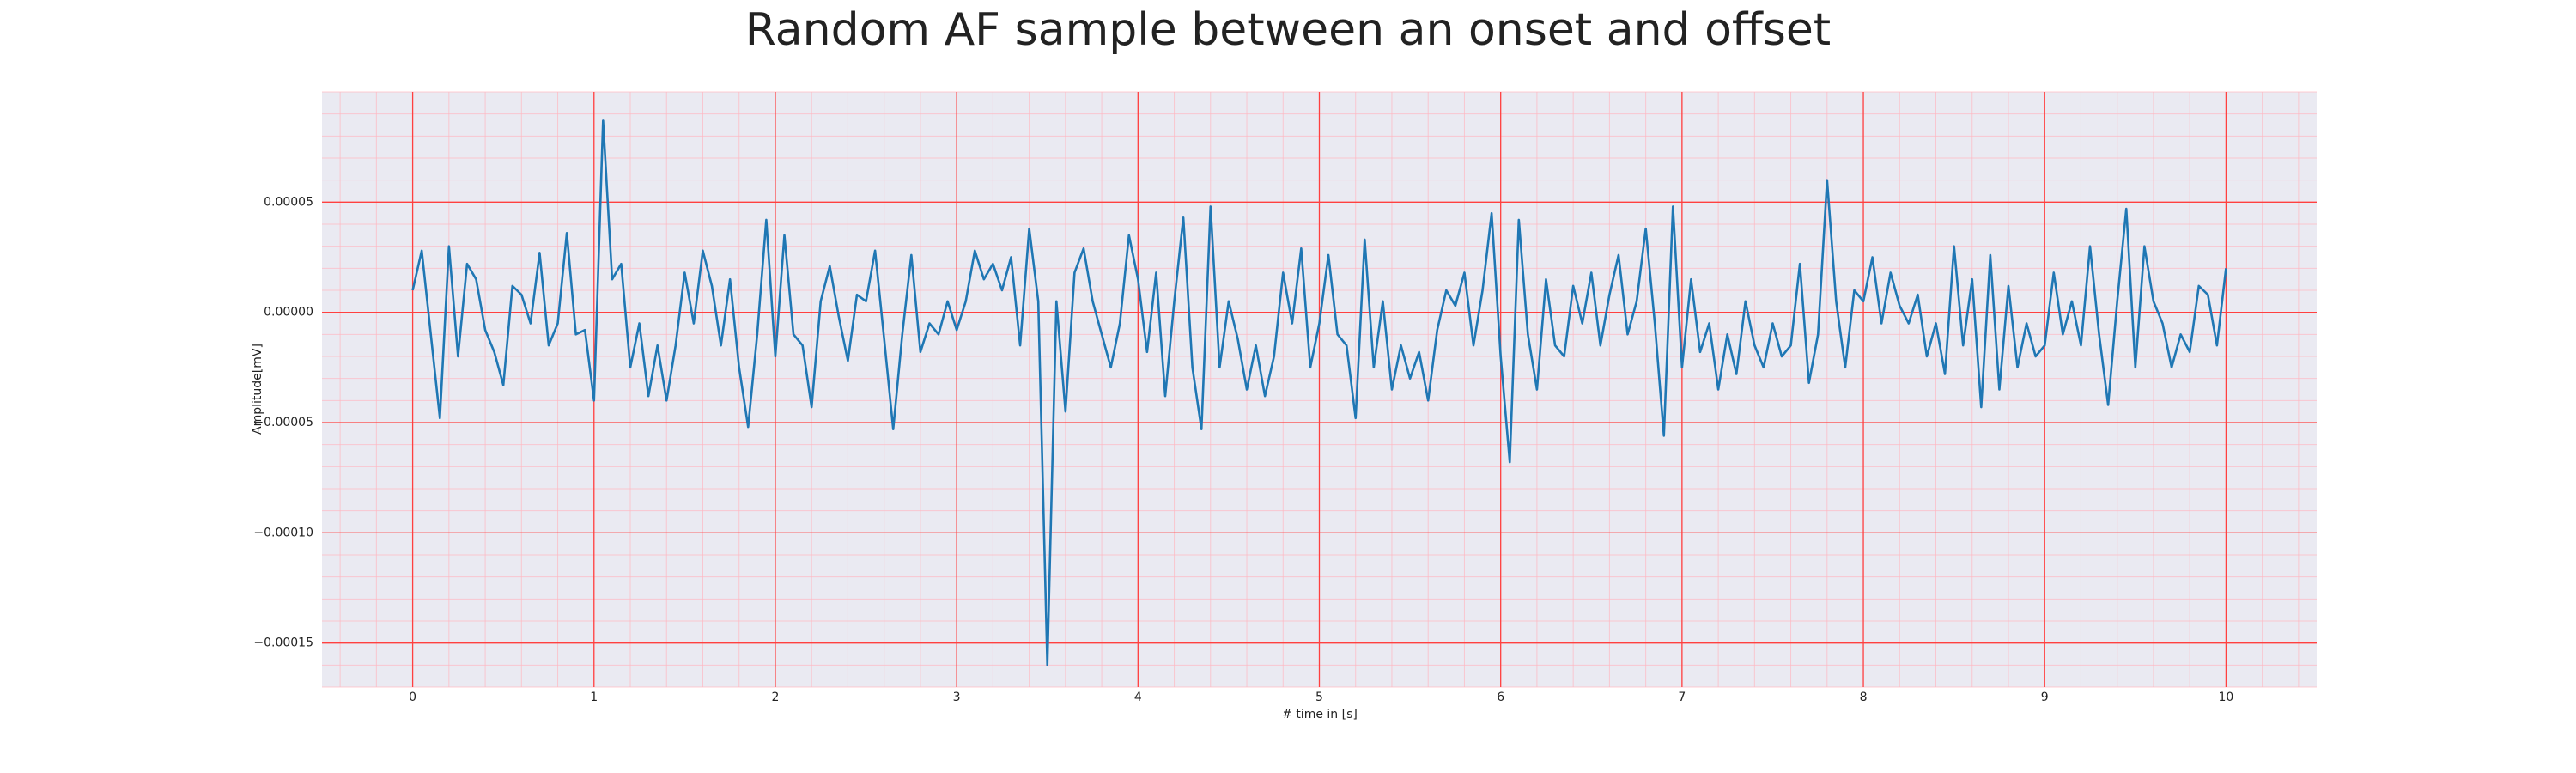  I want to click on x-tick-label: 8, so click(1864, 697).